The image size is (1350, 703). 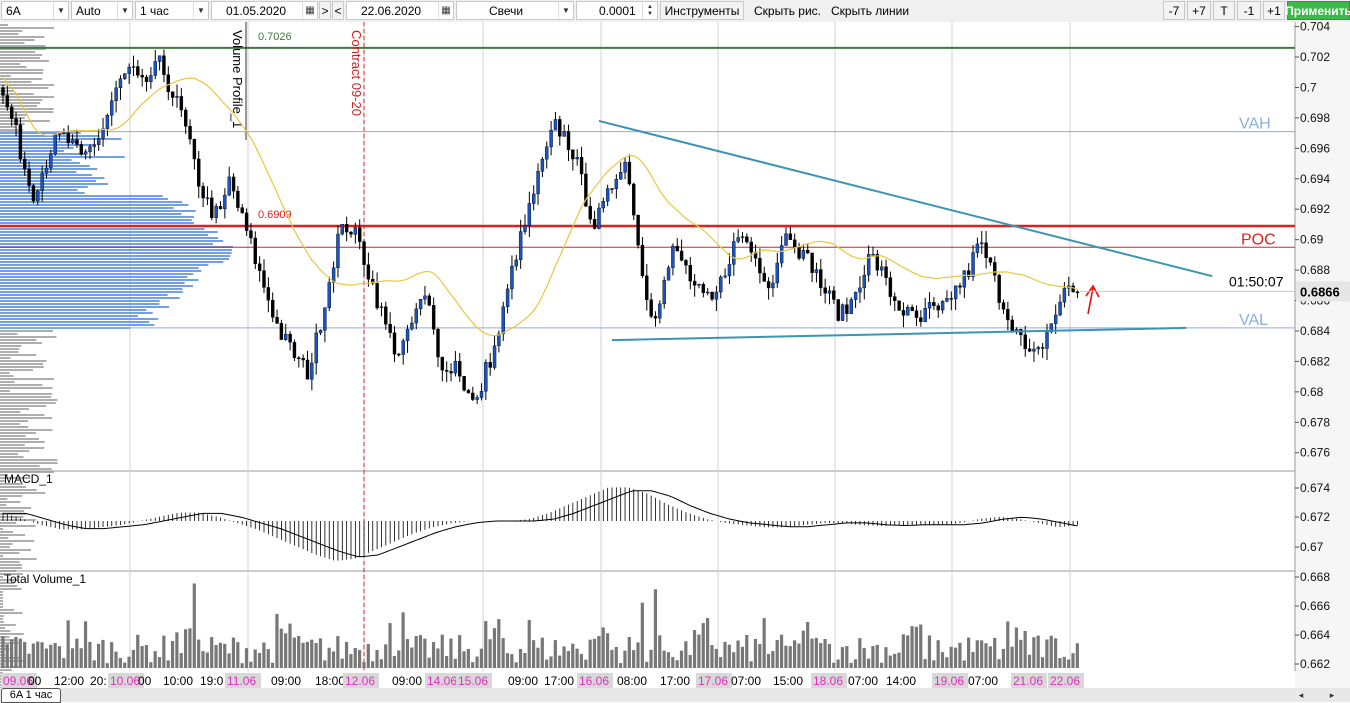 I want to click on volume-tick-label: 0.664, so click(x=1315, y=635).